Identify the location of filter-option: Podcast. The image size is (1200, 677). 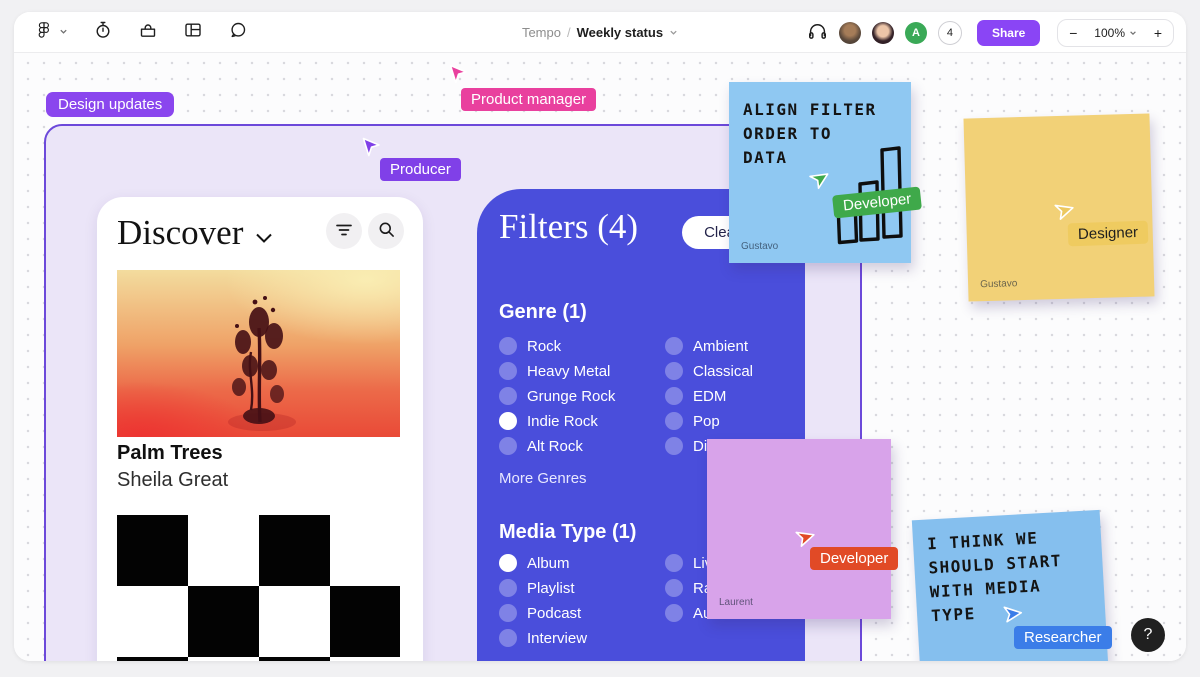
(543, 613).